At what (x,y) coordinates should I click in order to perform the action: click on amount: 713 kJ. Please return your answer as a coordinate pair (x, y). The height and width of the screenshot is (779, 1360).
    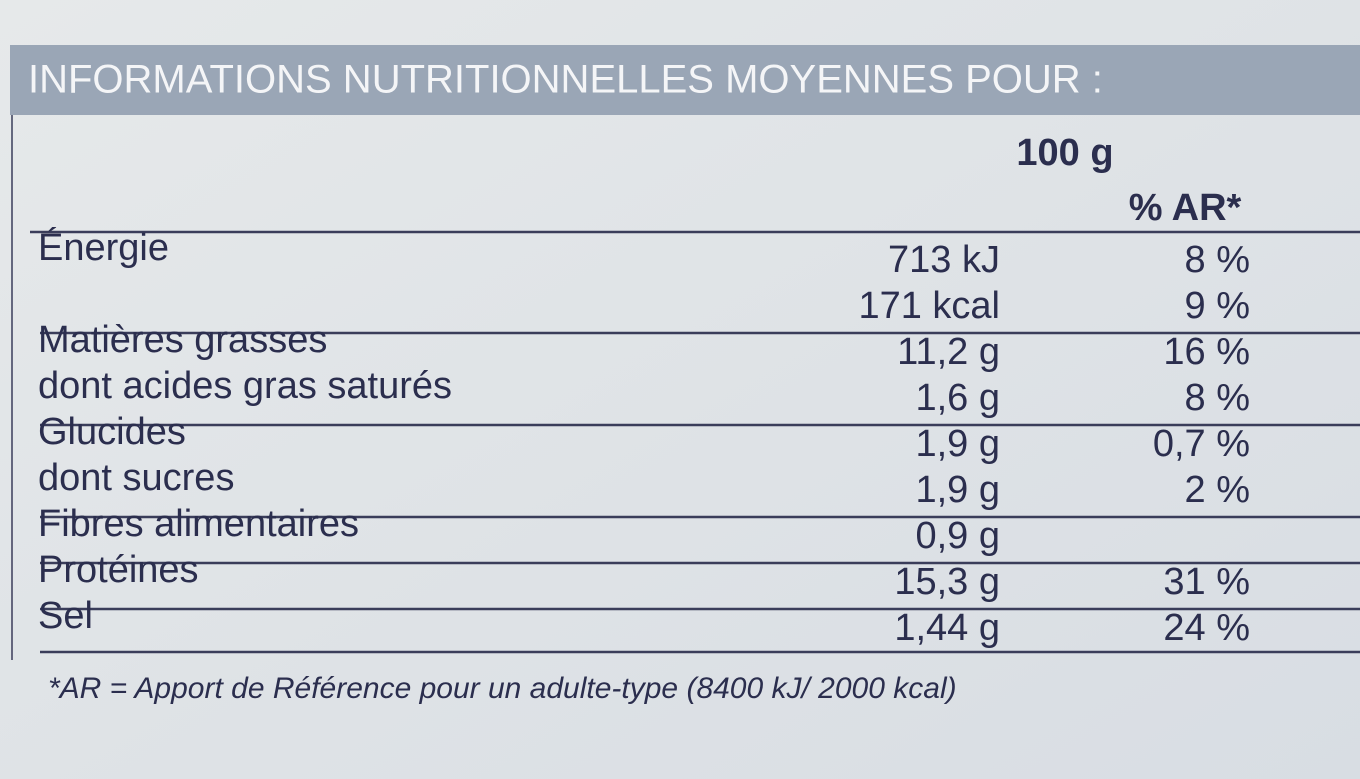
    Looking at the image, I should click on (944, 260).